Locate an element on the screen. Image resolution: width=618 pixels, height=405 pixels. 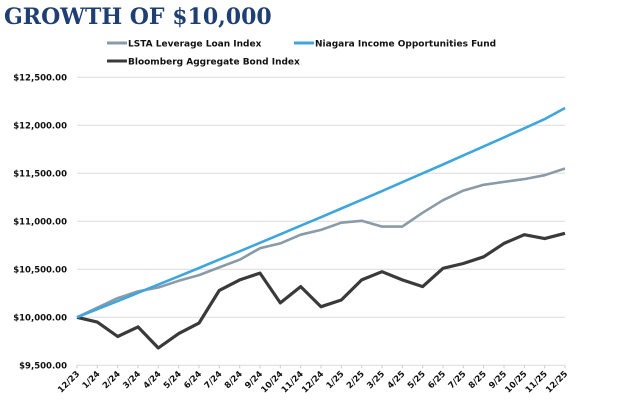
x-tick-label: 7/25 is located at coordinates (458, 380).